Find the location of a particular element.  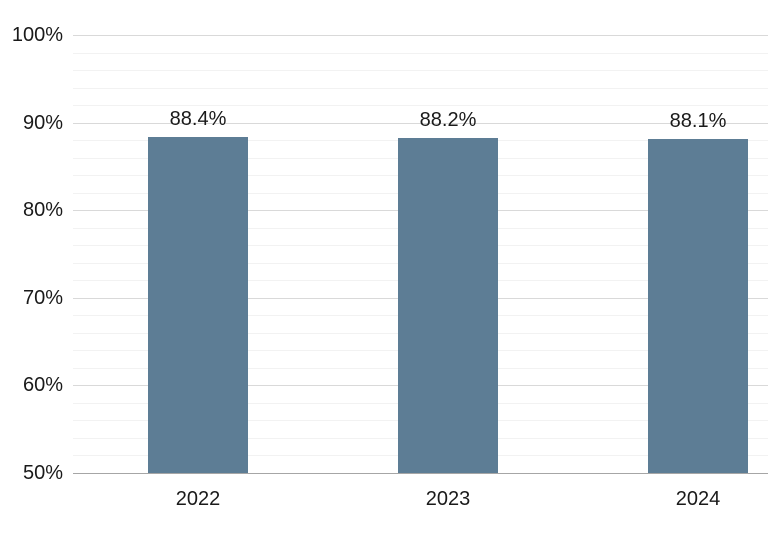

x-tick-label: 2022 is located at coordinates (198, 499).